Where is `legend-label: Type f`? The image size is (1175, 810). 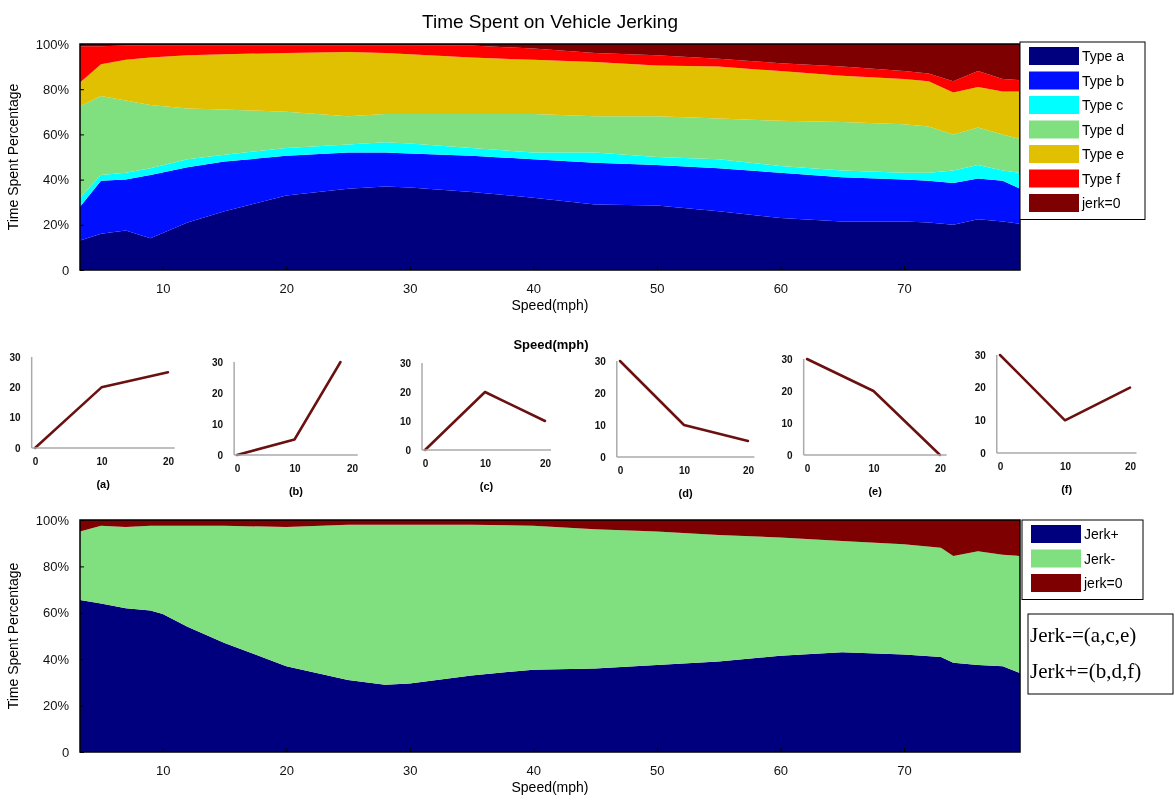 legend-label: Type f is located at coordinates (1101, 178).